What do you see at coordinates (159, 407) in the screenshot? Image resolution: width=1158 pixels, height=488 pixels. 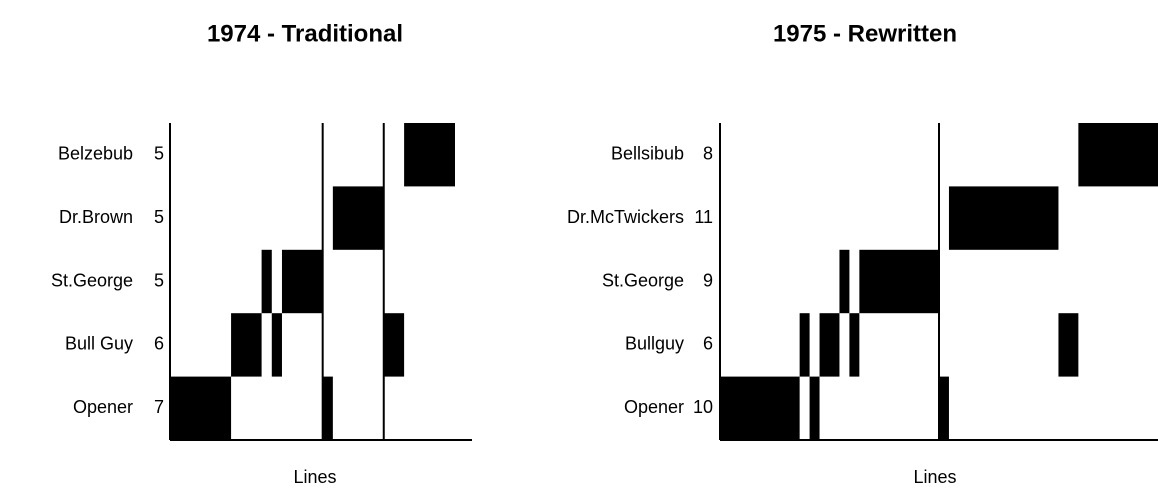 I see `row-count: 7` at bounding box center [159, 407].